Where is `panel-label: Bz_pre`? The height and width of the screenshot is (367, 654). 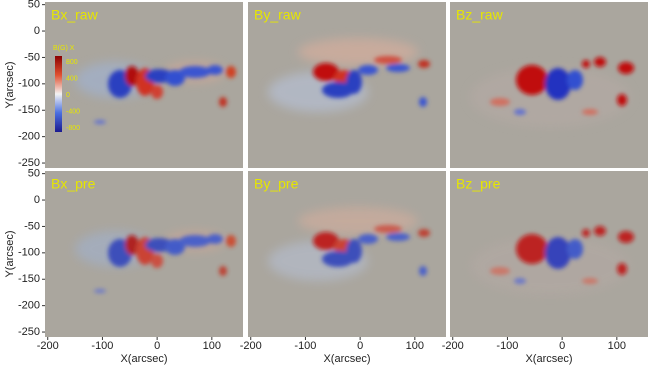
panel-label: Bz_pre is located at coordinates (478, 184).